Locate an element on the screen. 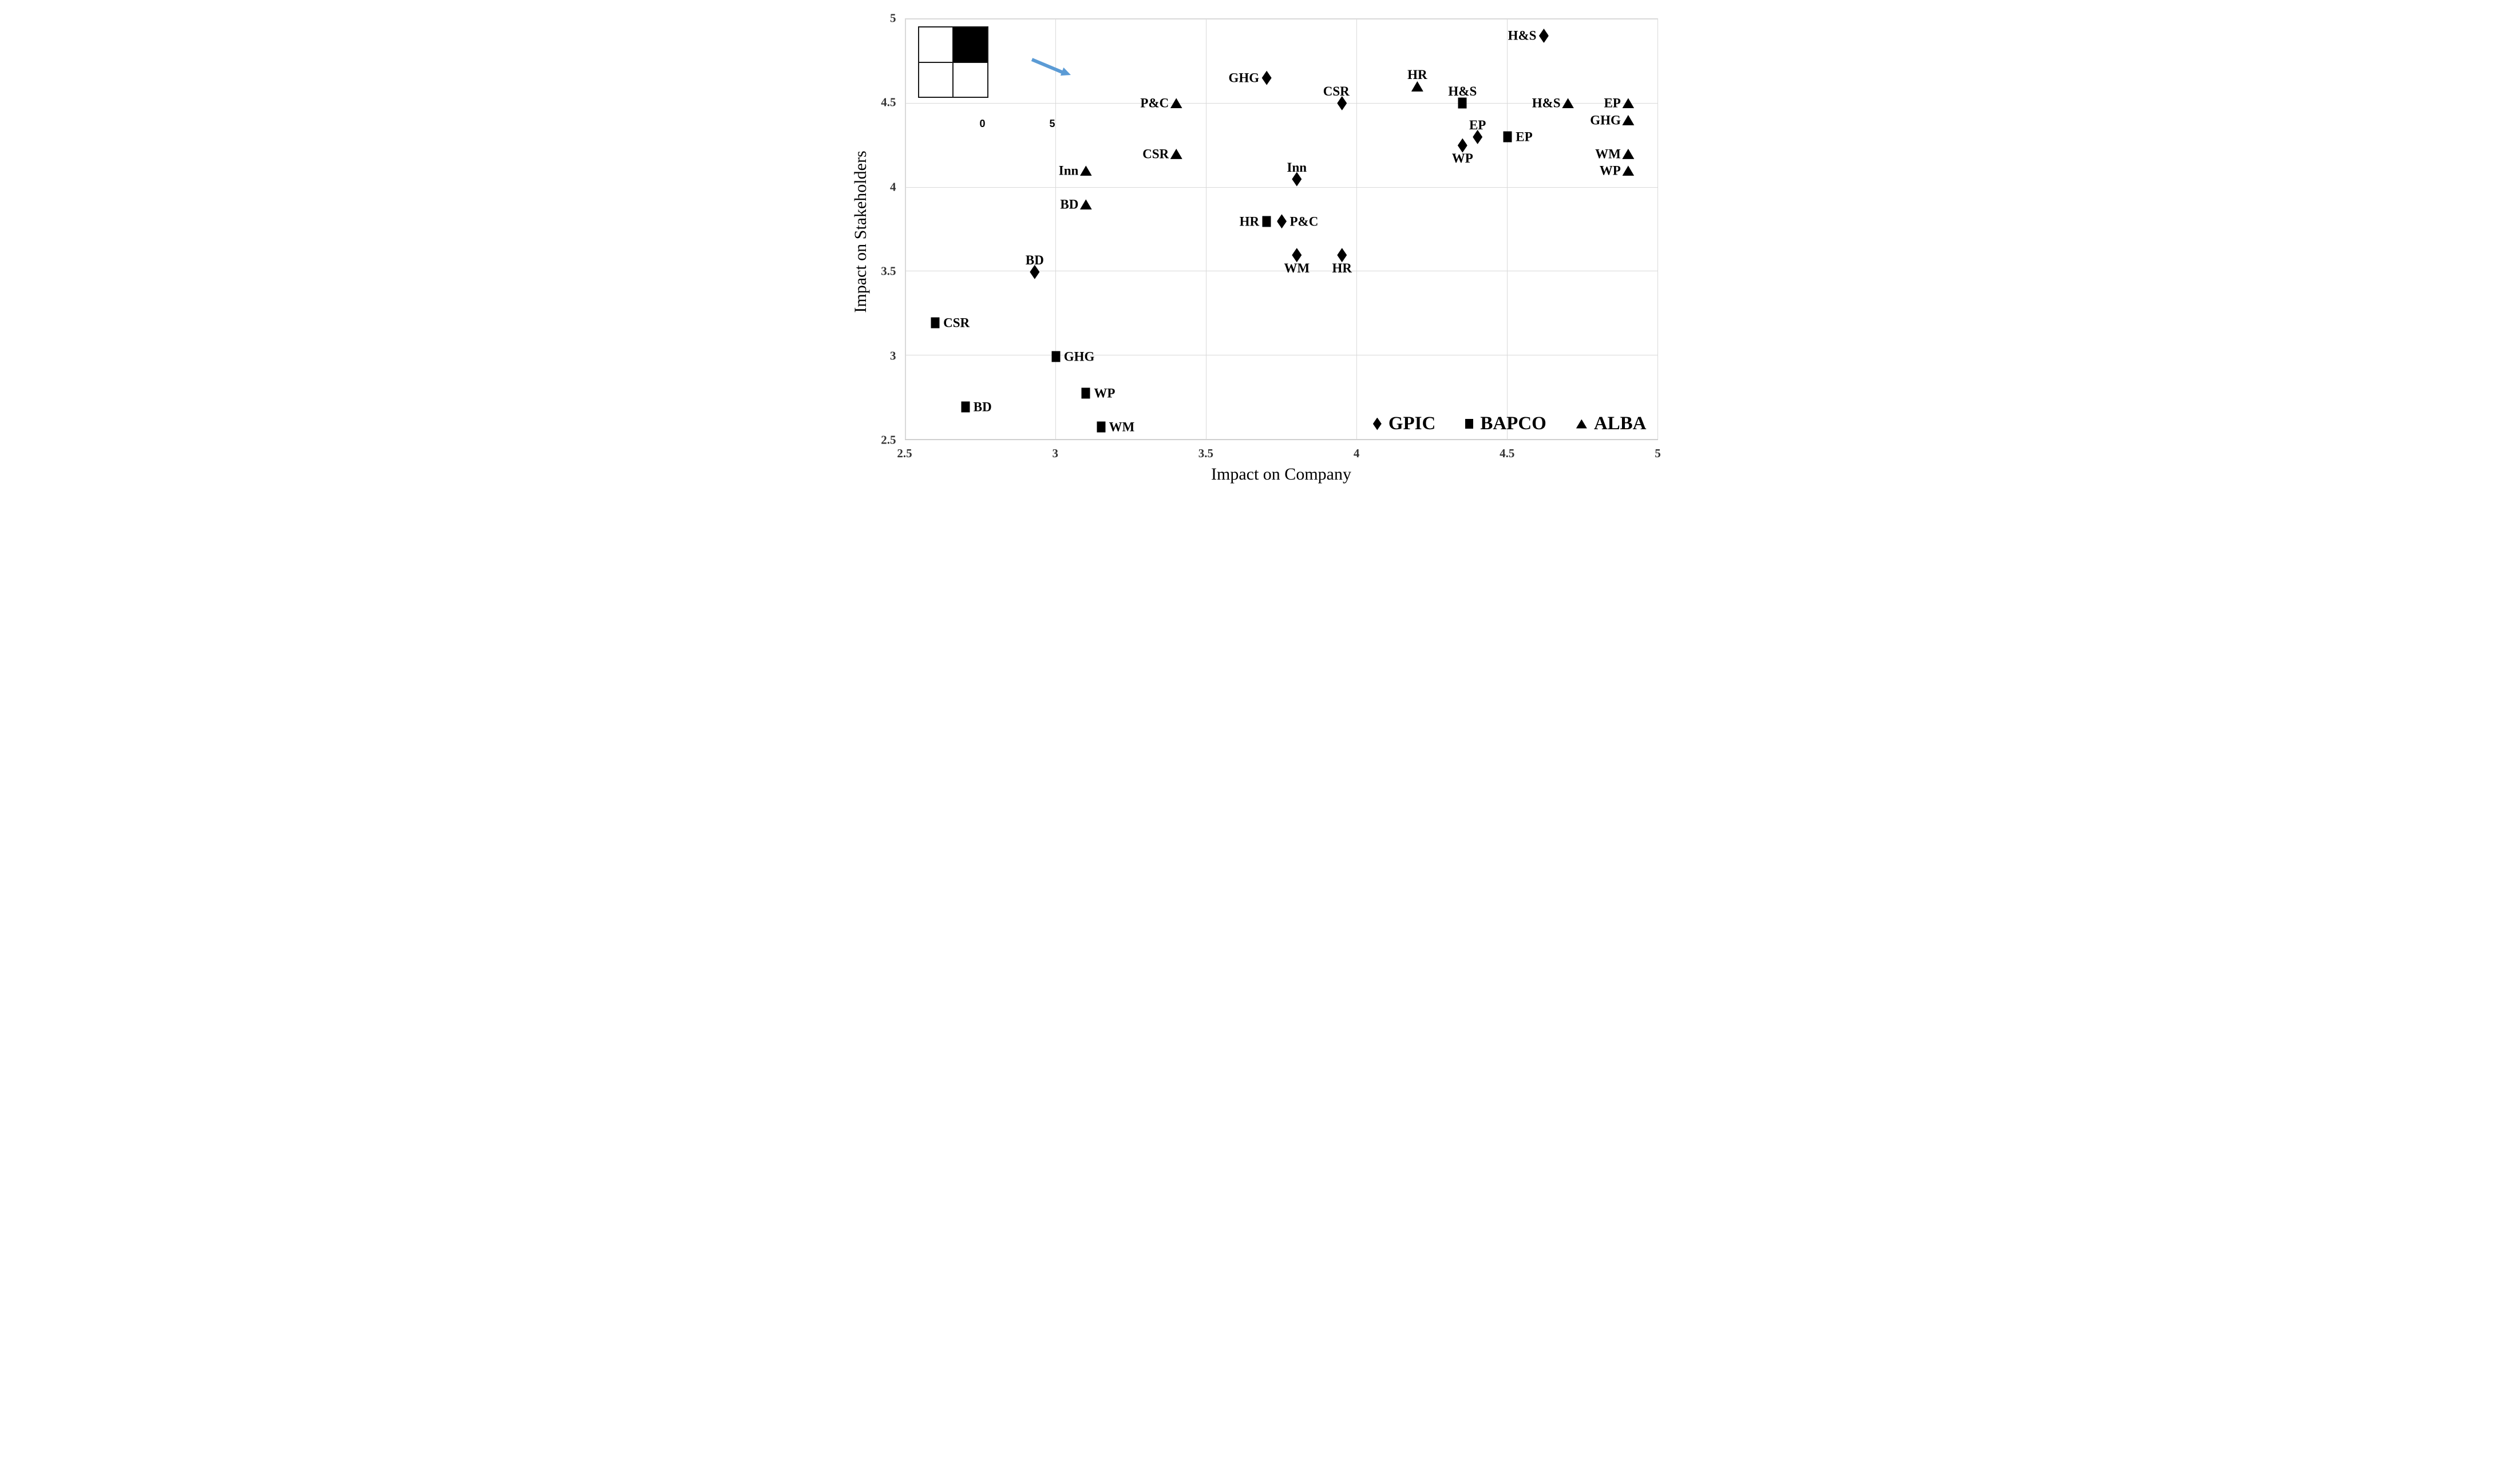  inset-x-max-label: 5 is located at coordinates (1052, 123).